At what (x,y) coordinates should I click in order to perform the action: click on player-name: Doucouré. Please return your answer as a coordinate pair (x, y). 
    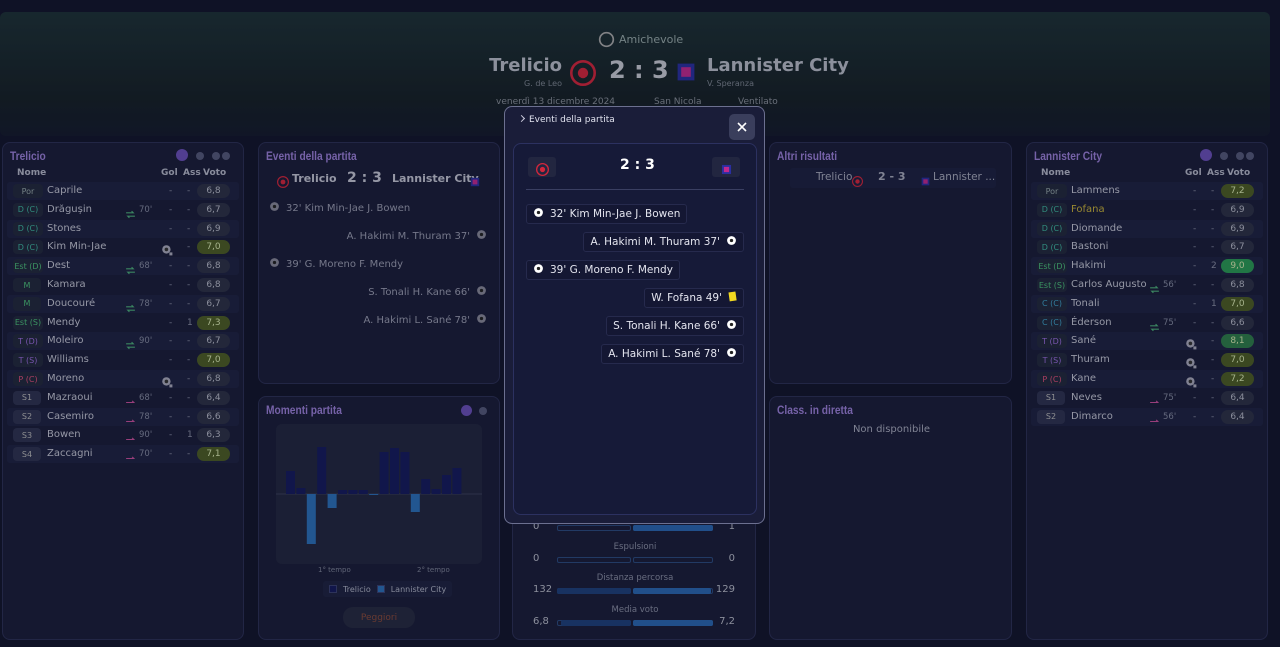
    Looking at the image, I should click on (71, 303).